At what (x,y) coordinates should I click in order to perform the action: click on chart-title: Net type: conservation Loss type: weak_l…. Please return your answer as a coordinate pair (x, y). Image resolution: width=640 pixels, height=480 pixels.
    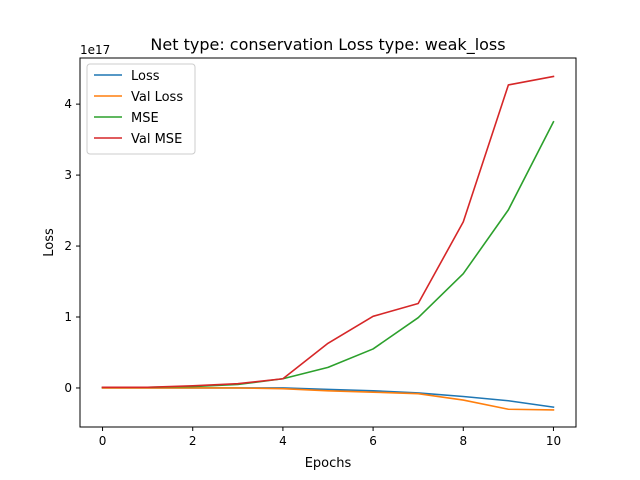
    Looking at the image, I should click on (327, 45).